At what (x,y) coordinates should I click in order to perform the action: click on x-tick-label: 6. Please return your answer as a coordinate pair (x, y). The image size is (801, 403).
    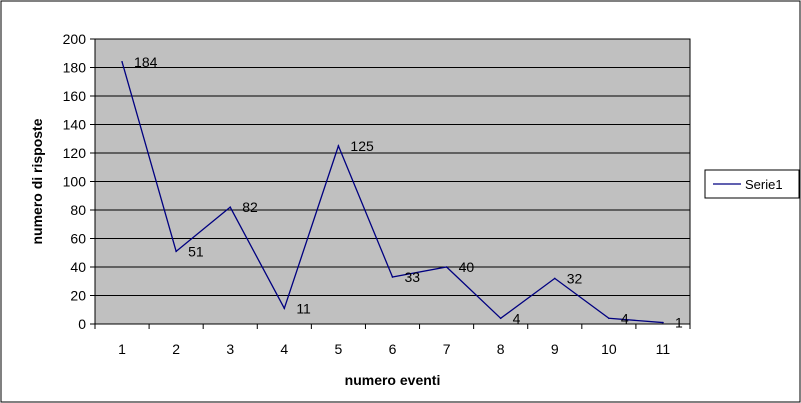
    Looking at the image, I should click on (393, 349).